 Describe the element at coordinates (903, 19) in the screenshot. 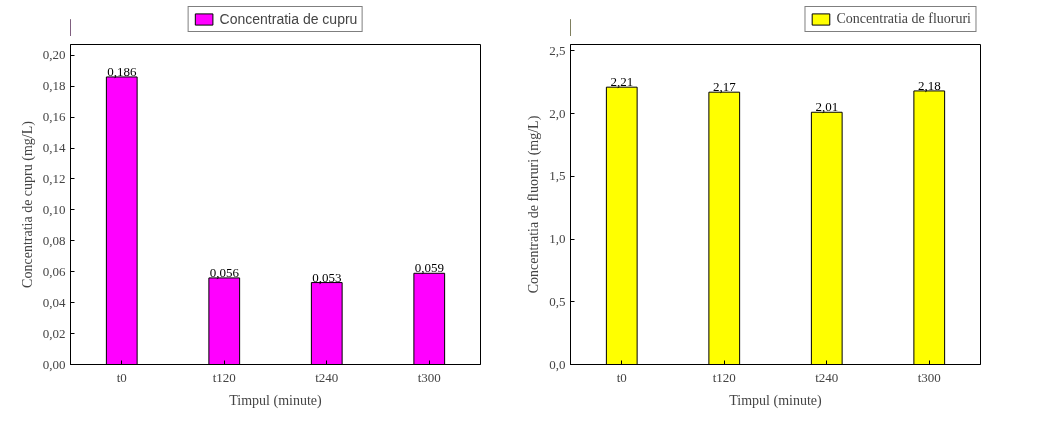

I see `legend-label: Concentratia de fluoruri` at that location.